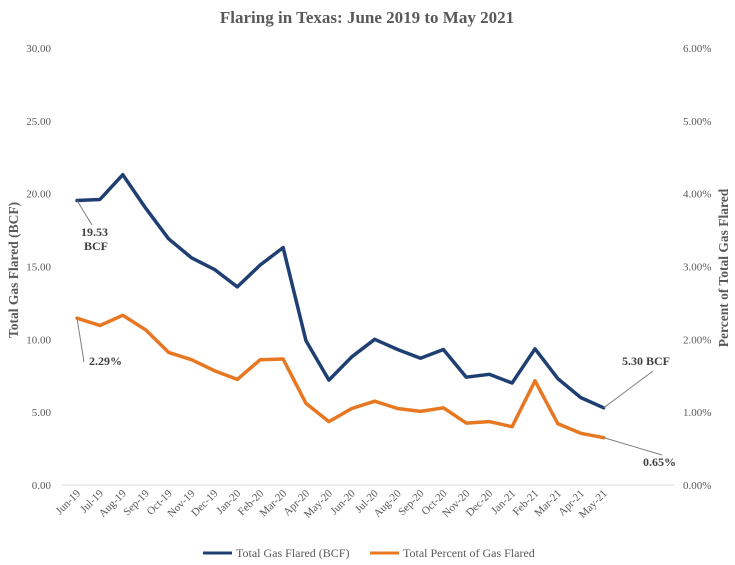 This screenshot has width=735, height=565. Describe the element at coordinates (659, 462) in the screenshot. I see `annotation-label: 0.65%` at that location.